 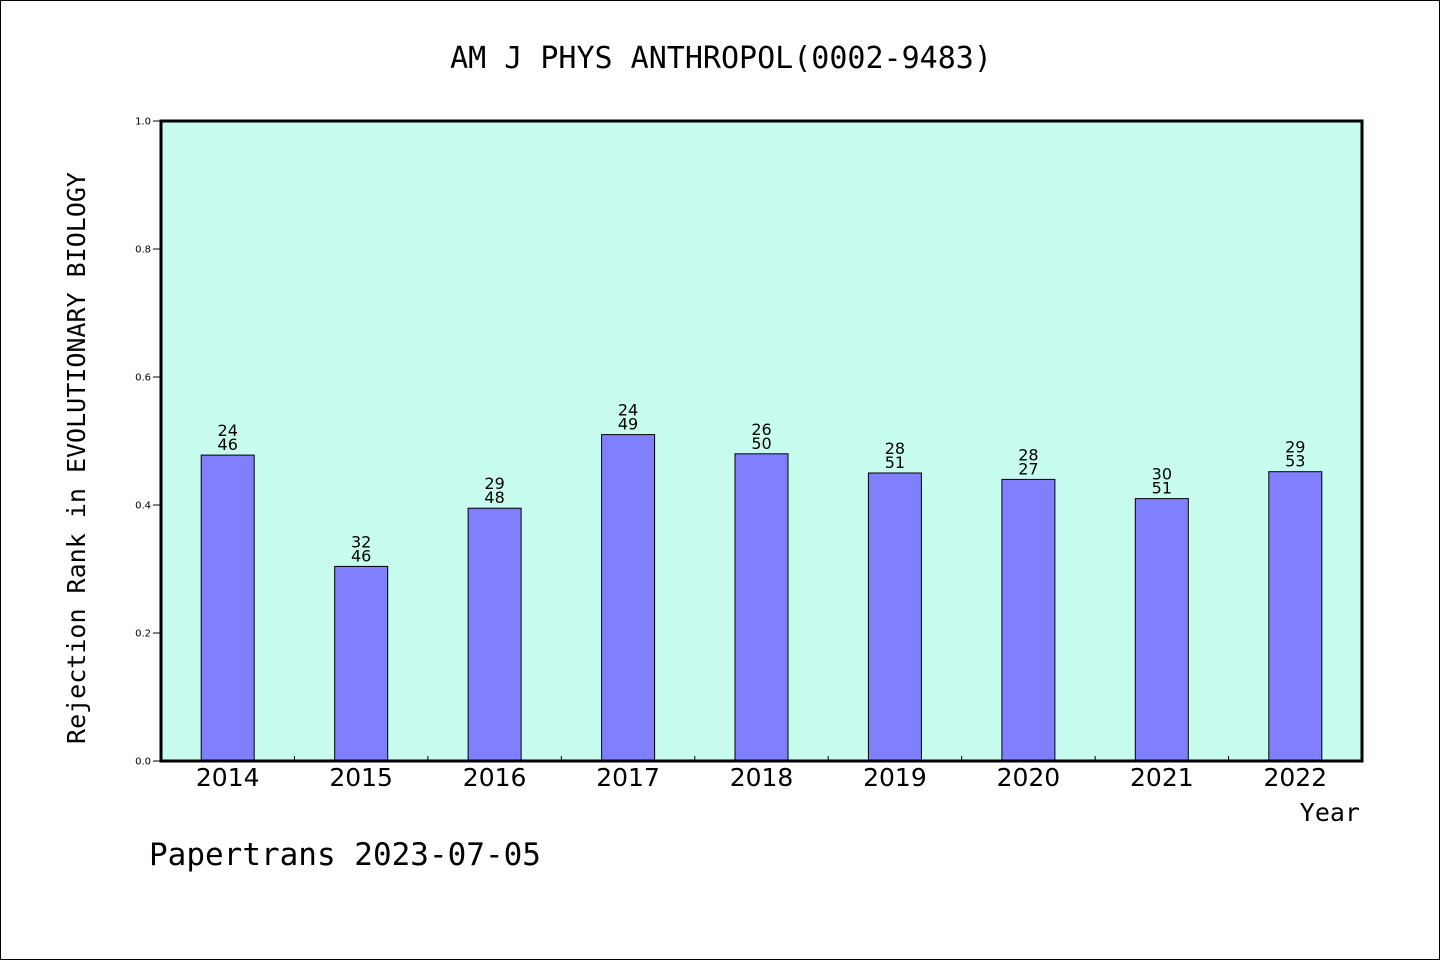 What do you see at coordinates (228, 777) in the screenshot?
I see `x-tick-label-2014: 2014` at bounding box center [228, 777].